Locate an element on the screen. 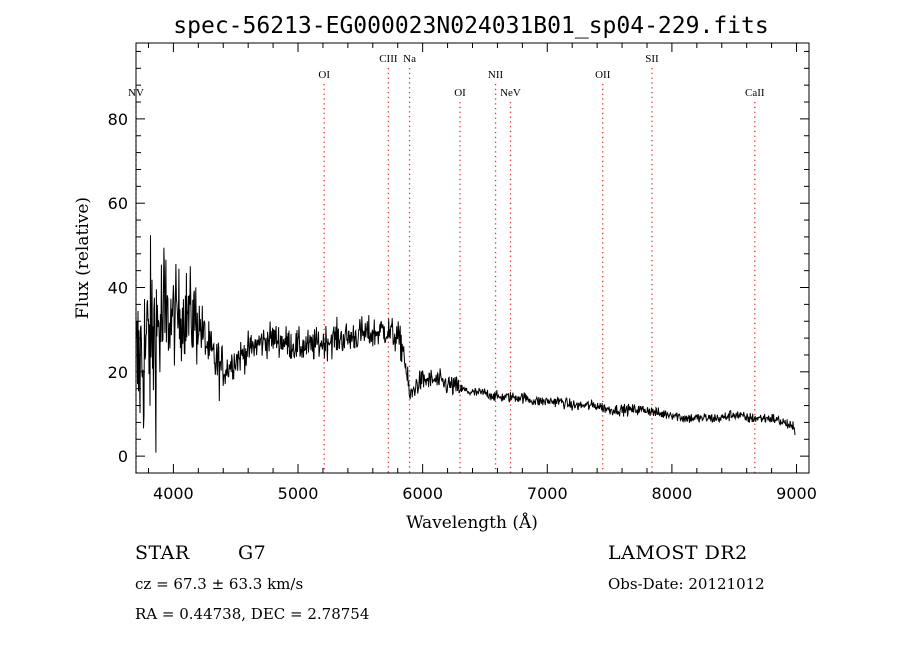  spectral-line-label: Na is located at coordinates (409, 59).